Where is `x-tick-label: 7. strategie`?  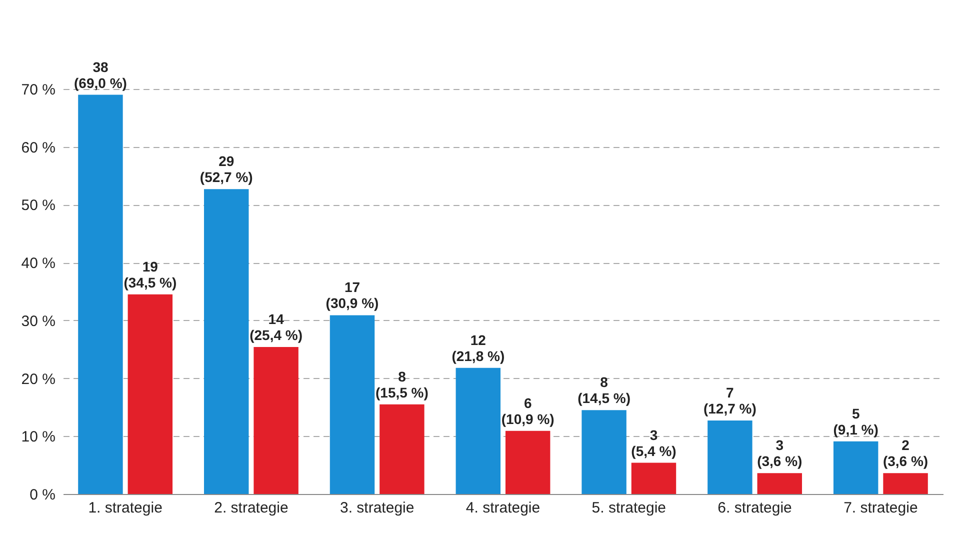
x-tick-label: 7. strategie is located at coordinates (881, 508).